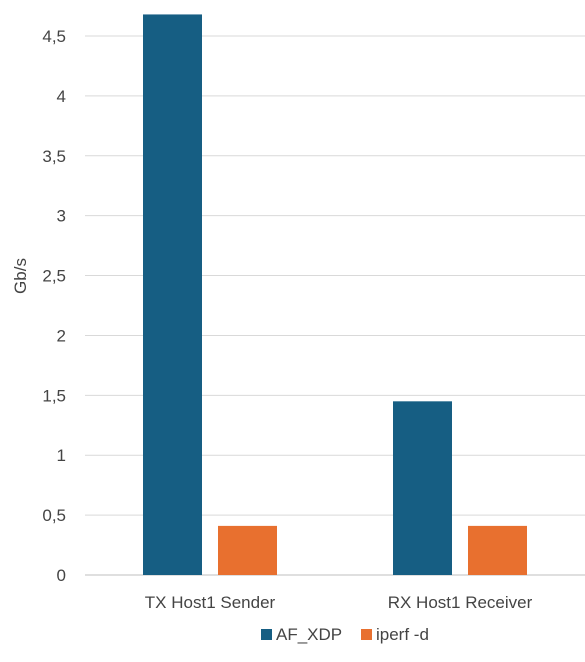  What do you see at coordinates (54, 276) in the screenshot?
I see `y-tick-label: 2,5` at bounding box center [54, 276].